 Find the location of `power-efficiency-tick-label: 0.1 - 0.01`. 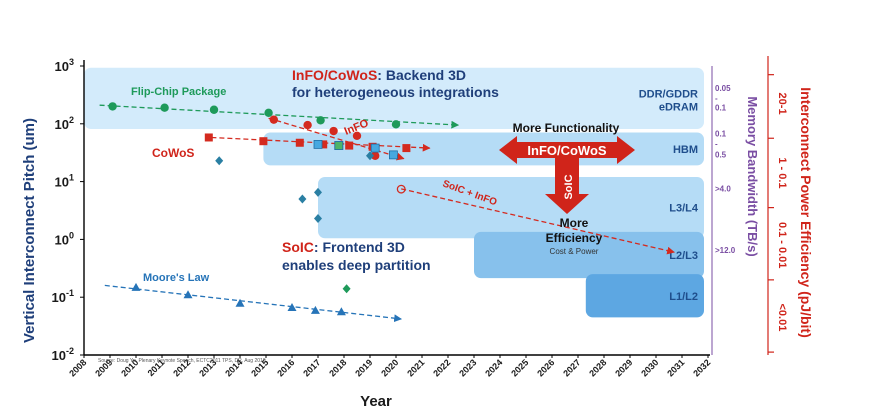

power-efficiency-tick-label: 0.1 - 0.01 is located at coordinates (782, 245).